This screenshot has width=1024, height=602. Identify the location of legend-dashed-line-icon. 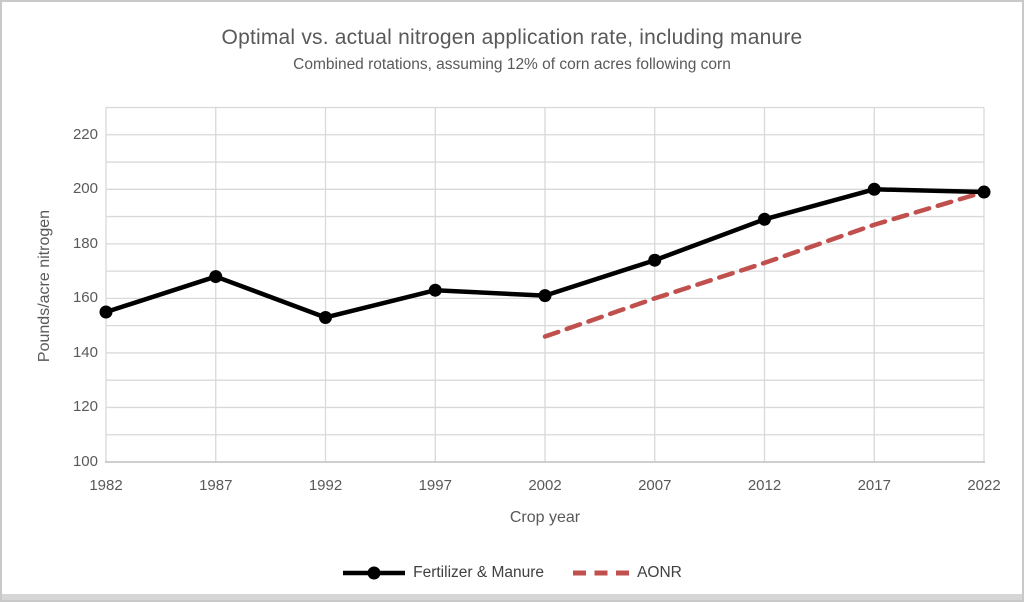
(601, 573).